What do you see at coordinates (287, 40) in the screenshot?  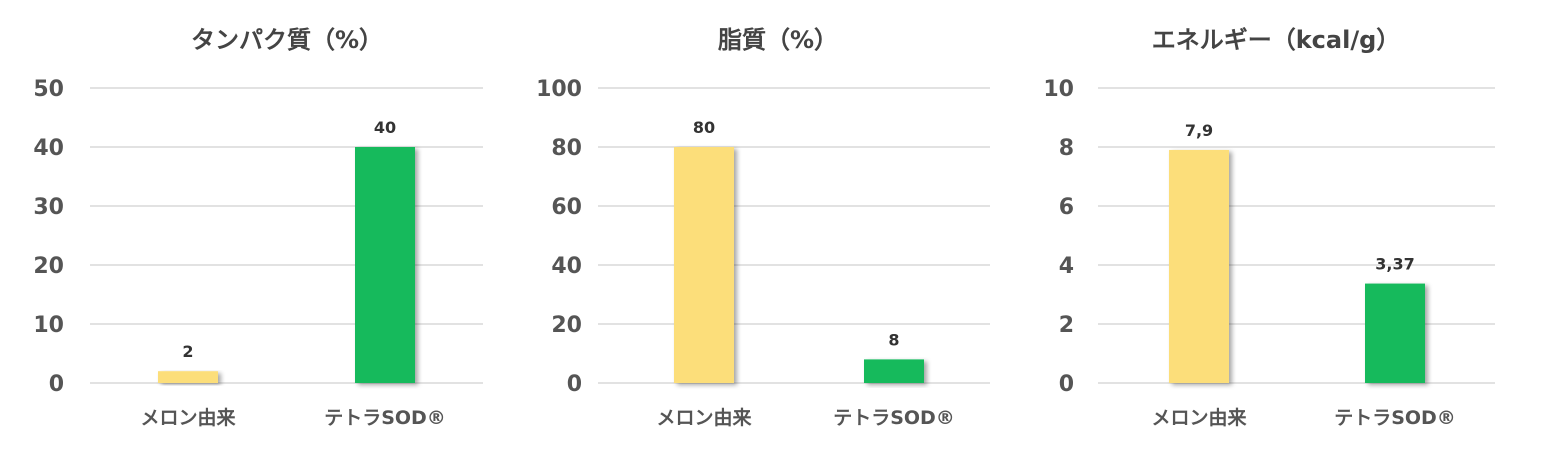 I see `chart-title: タンパク質（%）` at bounding box center [287, 40].